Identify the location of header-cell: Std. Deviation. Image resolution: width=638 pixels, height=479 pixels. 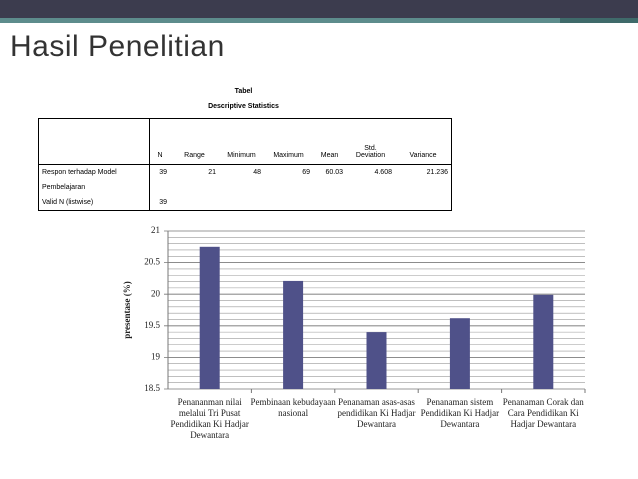
(370, 141).